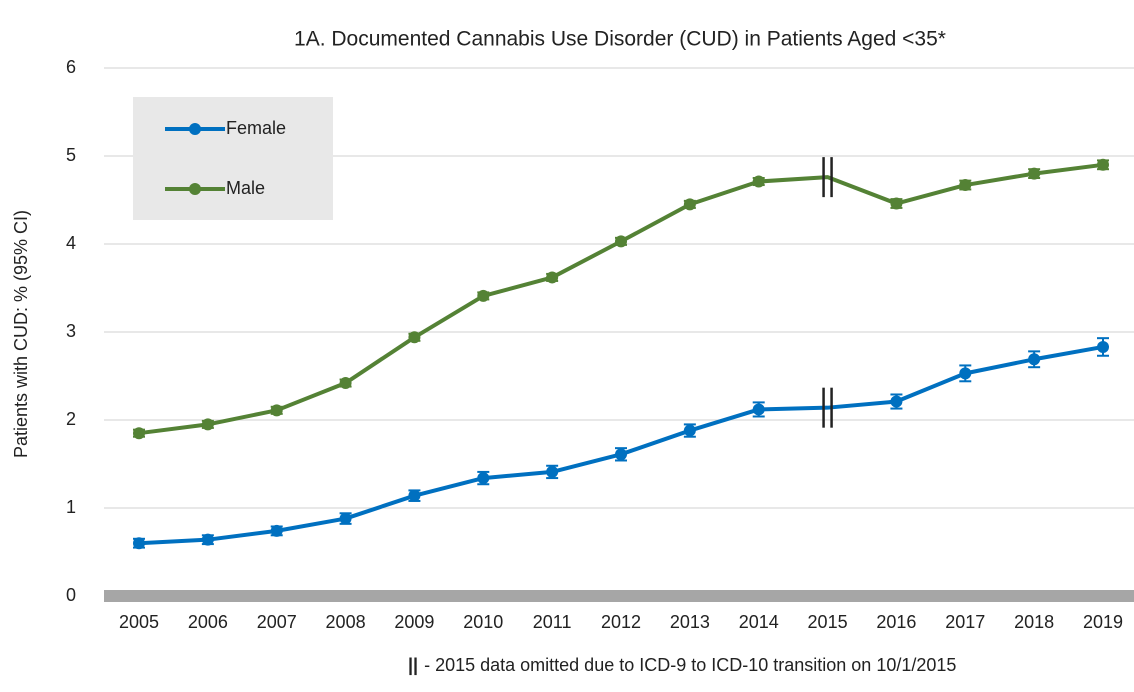  Describe the element at coordinates (759, 622) in the screenshot. I see `x-tick-label: 2014` at that location.